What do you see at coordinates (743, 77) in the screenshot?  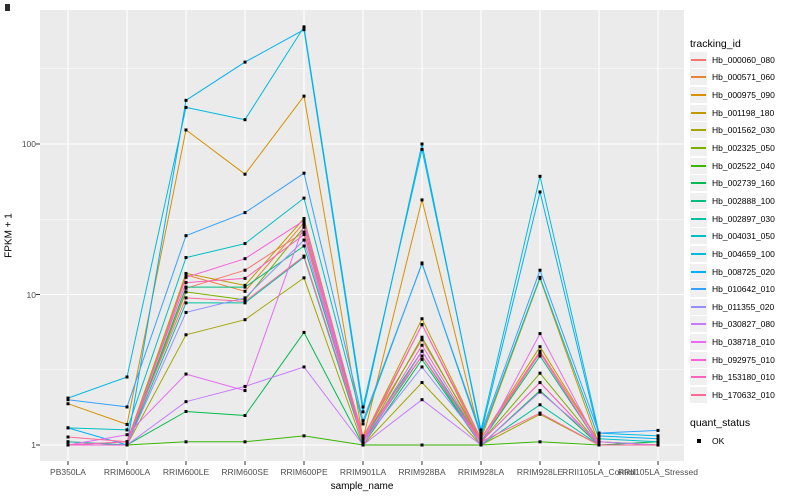 I see `legend-item-label: Hb_000571_060` at bounding box center [743, 77].